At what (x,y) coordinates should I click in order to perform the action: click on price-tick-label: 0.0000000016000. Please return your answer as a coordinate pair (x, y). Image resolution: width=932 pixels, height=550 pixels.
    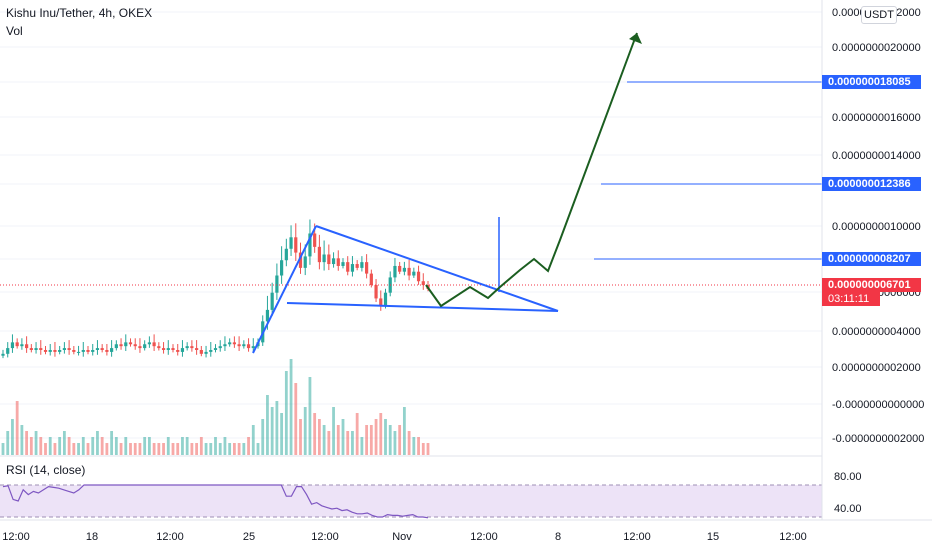
    Looking at the image, I should click on (876, 118).